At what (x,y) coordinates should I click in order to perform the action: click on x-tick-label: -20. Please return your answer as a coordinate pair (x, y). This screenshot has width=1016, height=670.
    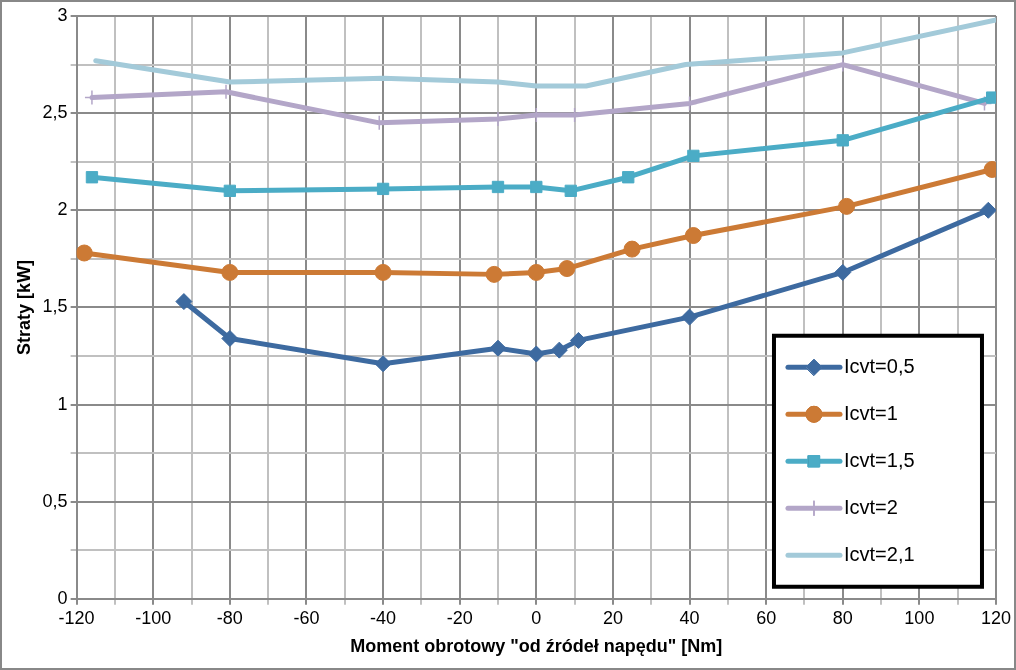
    Looking at the image, I should click on (459, 617).